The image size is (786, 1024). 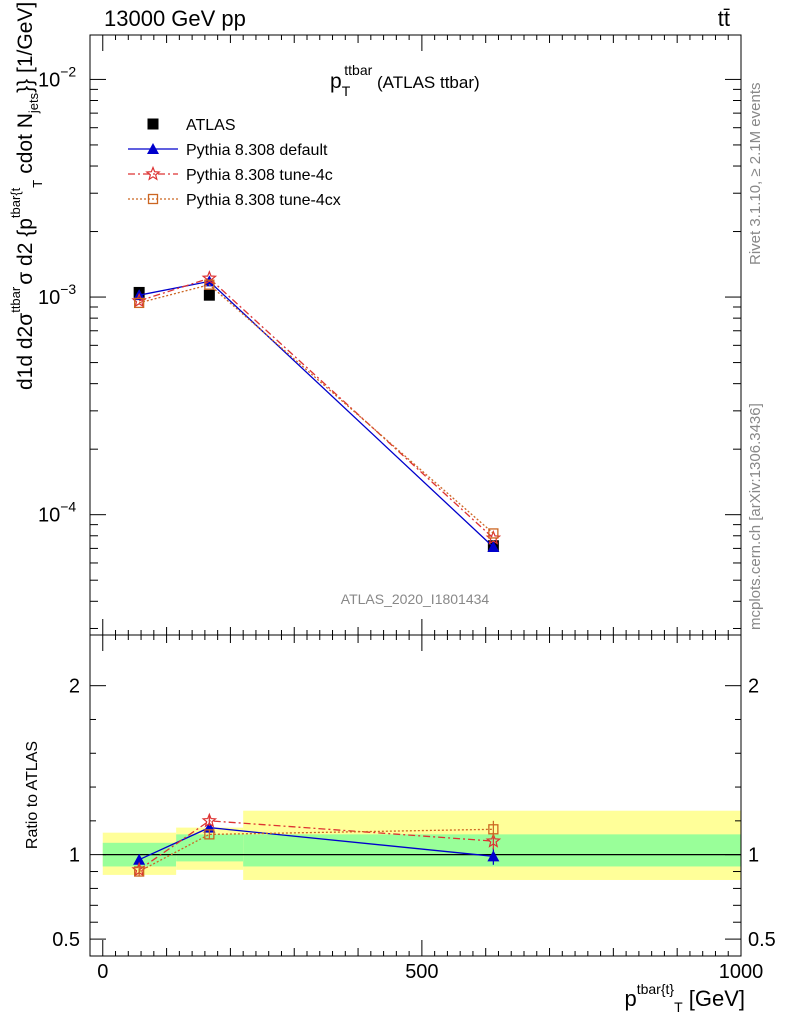 What do you see at coordinates (755, 174) in the screenshot?
I see `rivet-label: Rivet 3.1.10, ≥ 2.1M events` at bounding box center [755, 174].